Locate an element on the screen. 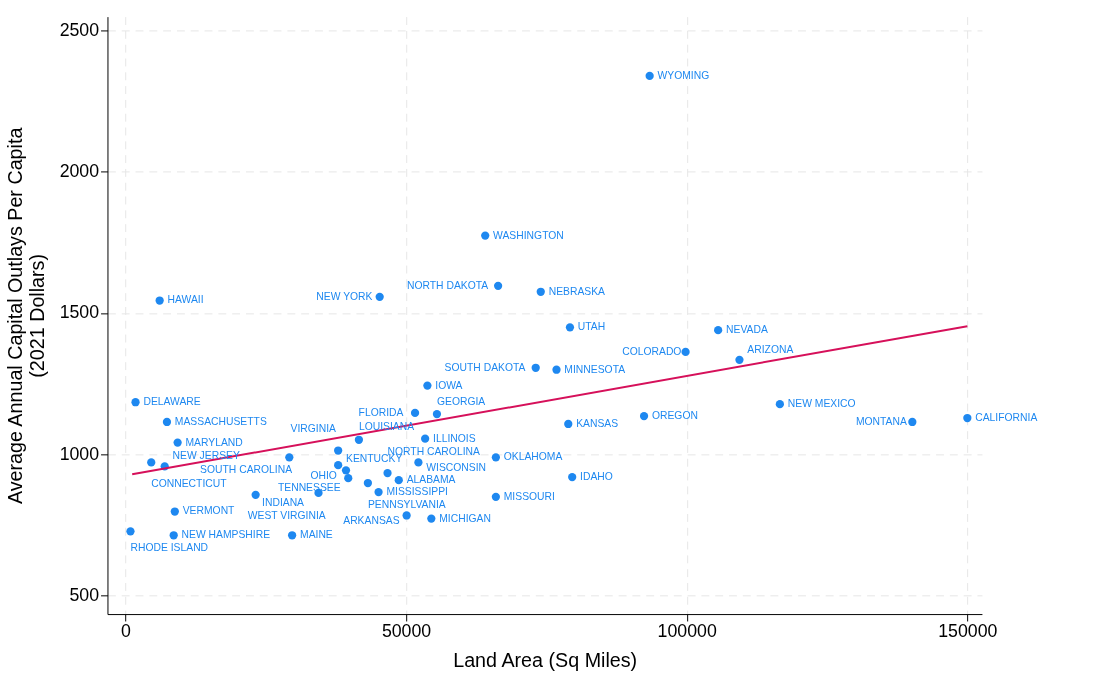  annotation: IDAHO is located at coordinates (596, 477).